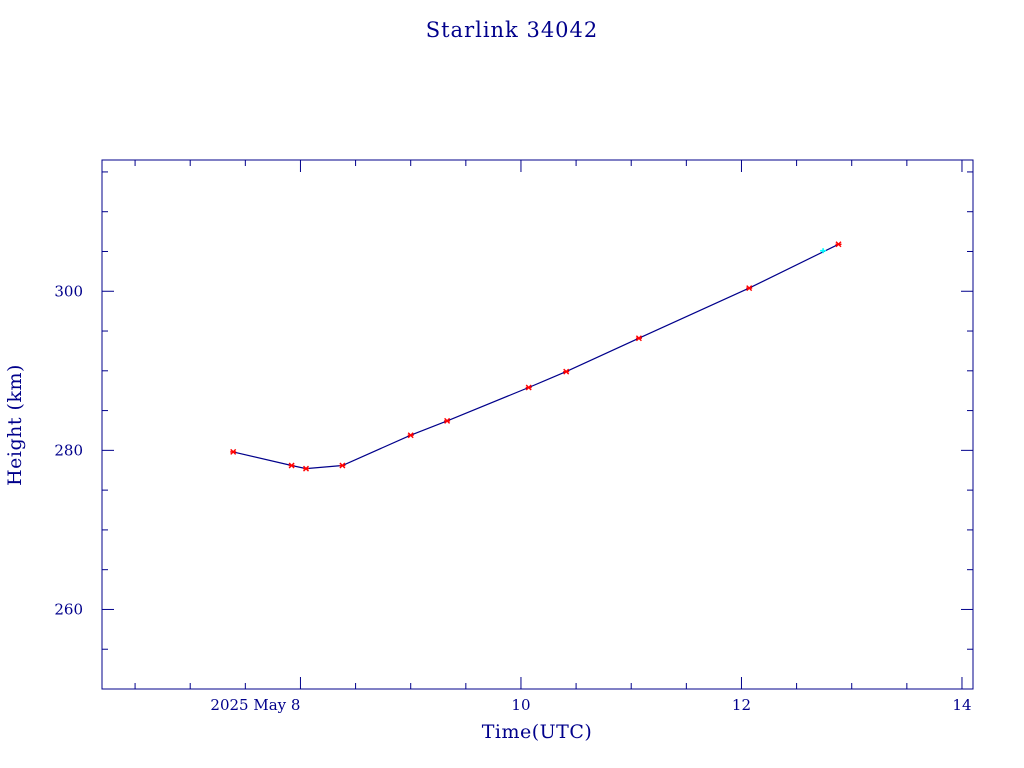 This screenshot has width=1024, height=768. I want to click on highlight-point, so click(823, 251).